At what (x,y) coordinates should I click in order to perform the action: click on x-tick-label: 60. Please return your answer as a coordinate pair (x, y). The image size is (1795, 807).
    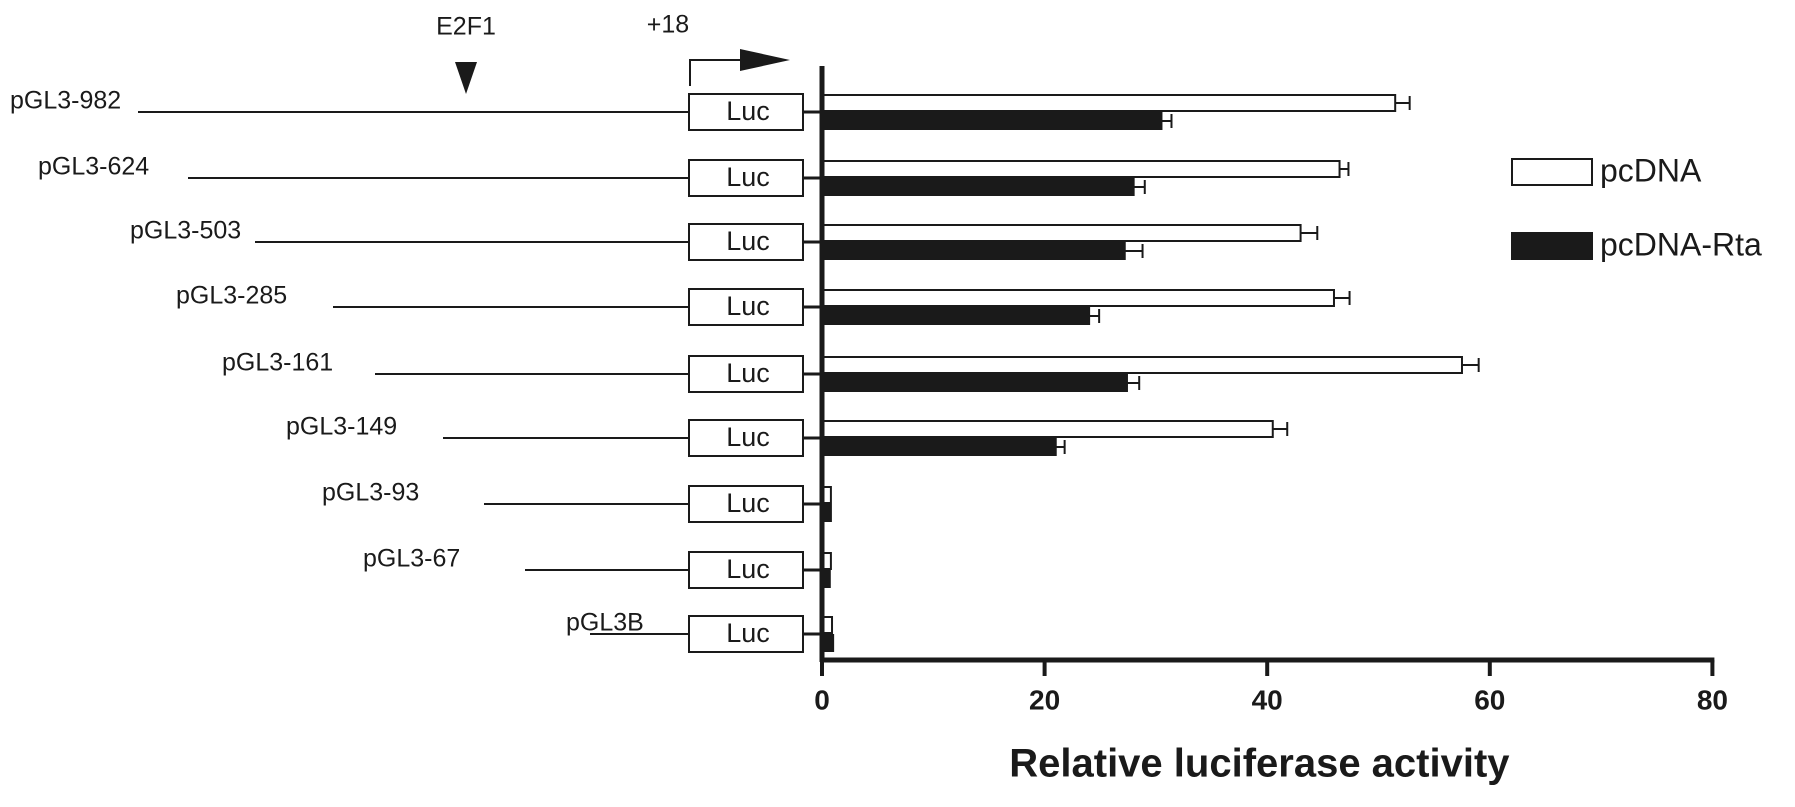
    Looking at the image, I should click on (1489, 699).